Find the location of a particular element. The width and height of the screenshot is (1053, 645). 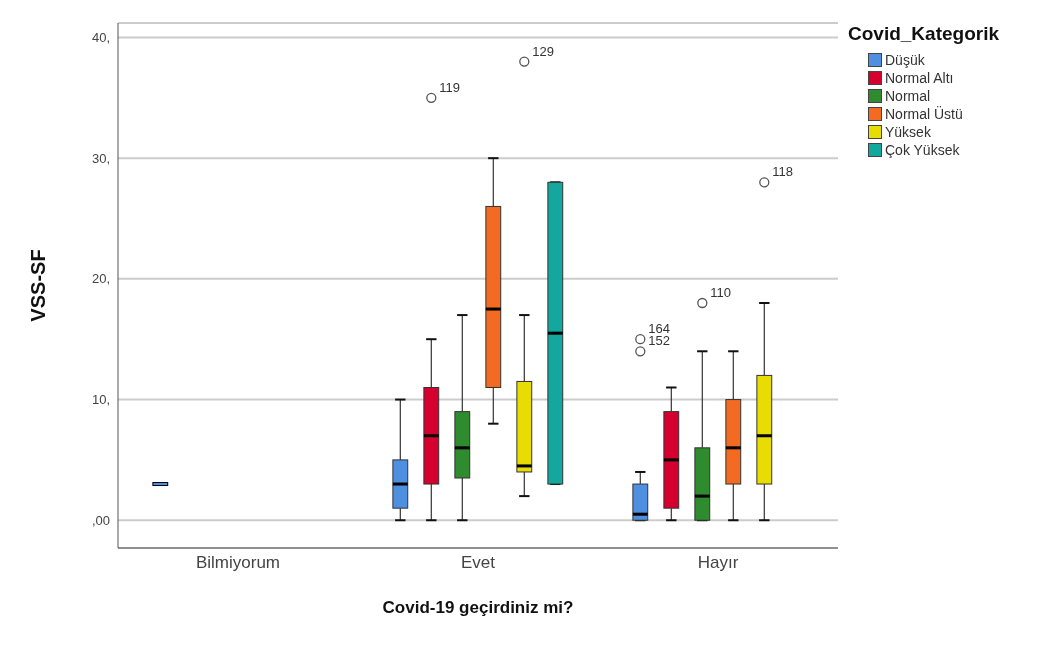

y-tick-label: 30, is located at coordinates (100, 158).